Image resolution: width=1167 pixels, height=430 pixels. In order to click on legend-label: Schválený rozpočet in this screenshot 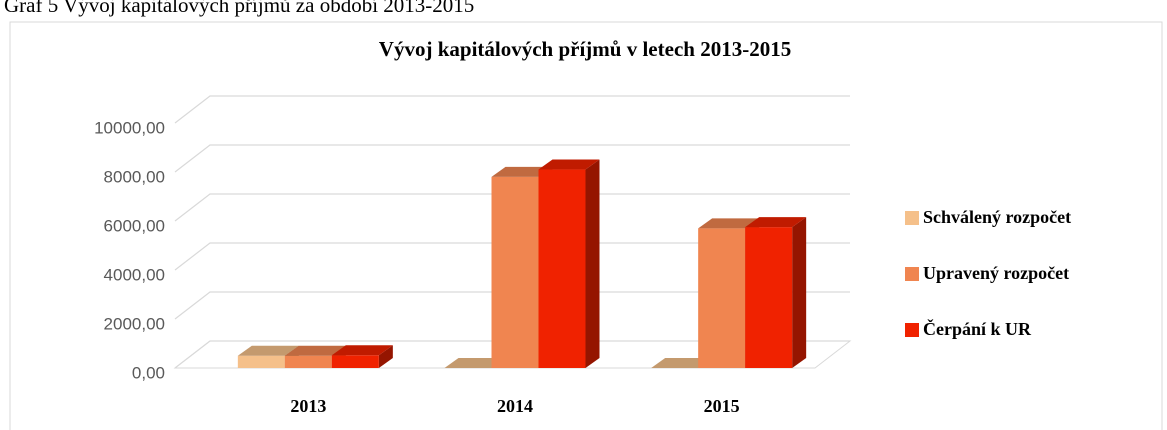, I will do `click(997, 217)`.